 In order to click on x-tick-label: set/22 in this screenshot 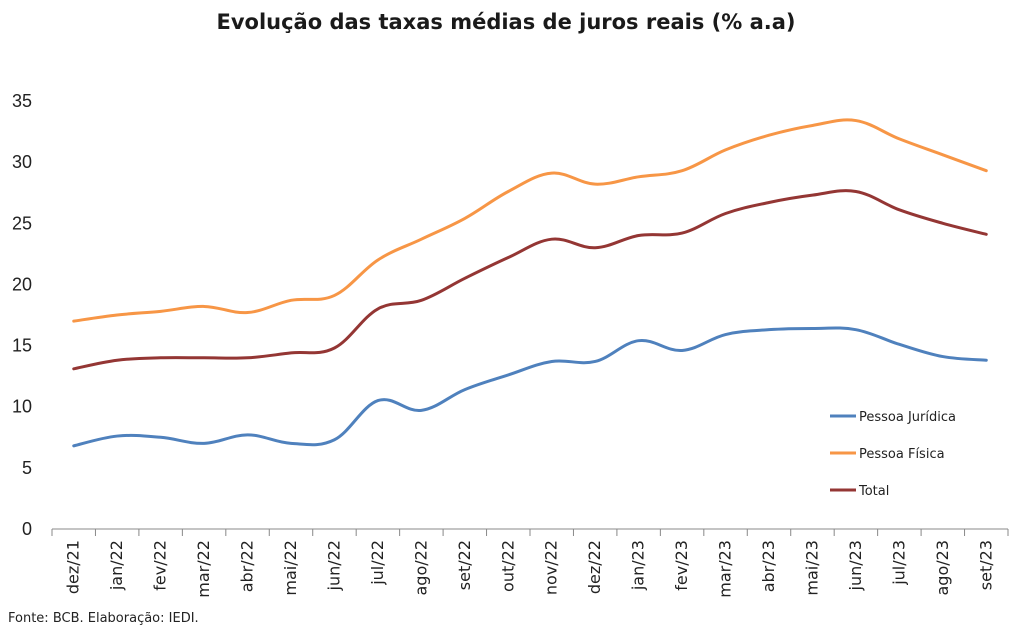, I will do `click(464, 565)`.